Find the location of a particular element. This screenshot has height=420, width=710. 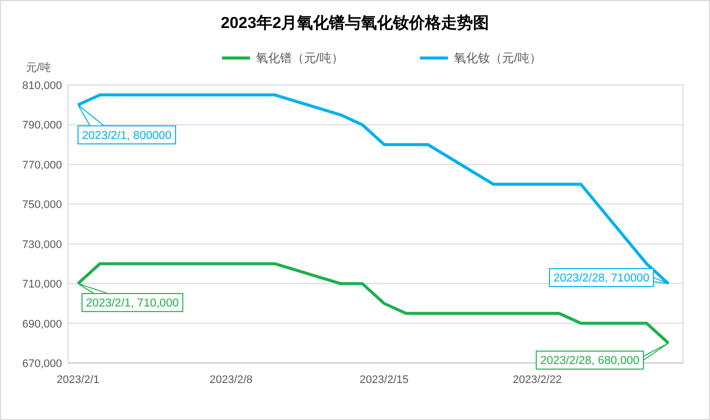

annotation: 2023/2/28, 710000 is located at coordinates (601, 278).